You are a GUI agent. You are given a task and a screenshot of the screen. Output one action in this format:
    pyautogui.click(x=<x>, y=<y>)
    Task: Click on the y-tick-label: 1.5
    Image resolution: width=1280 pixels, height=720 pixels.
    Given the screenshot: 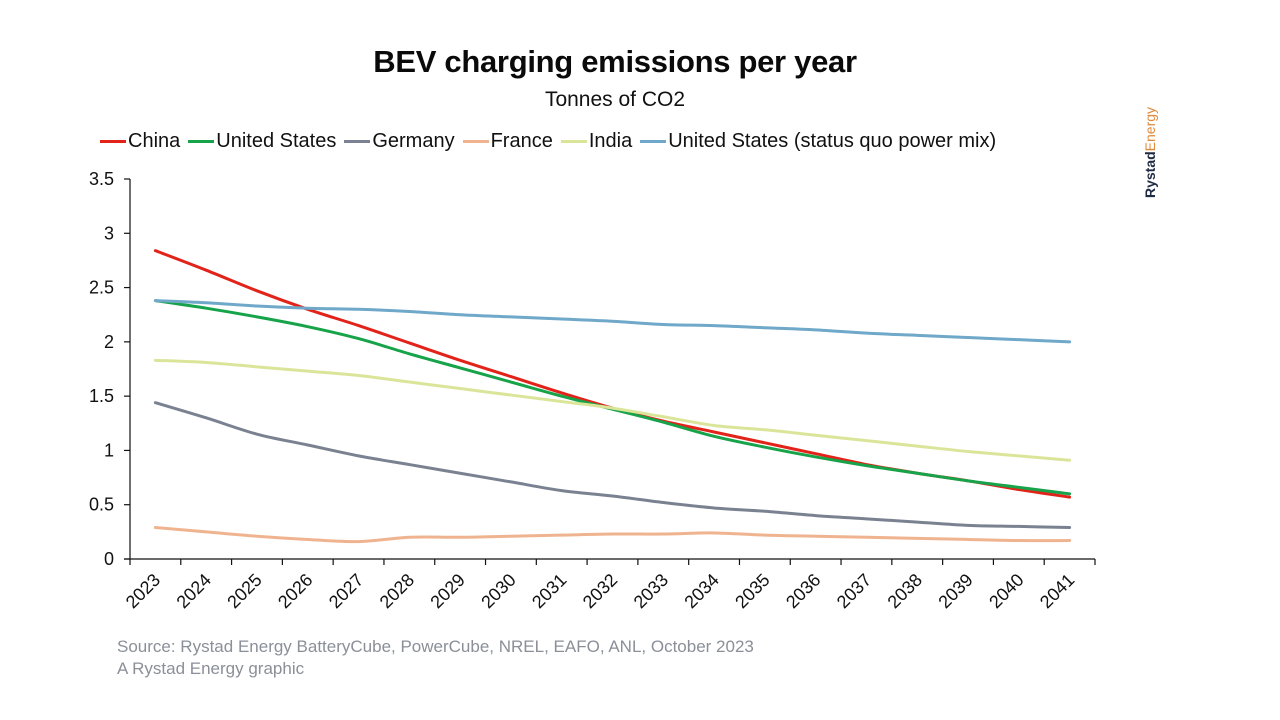 What is the action you would take?
    pyautogui.click(x=101, y=396)
    